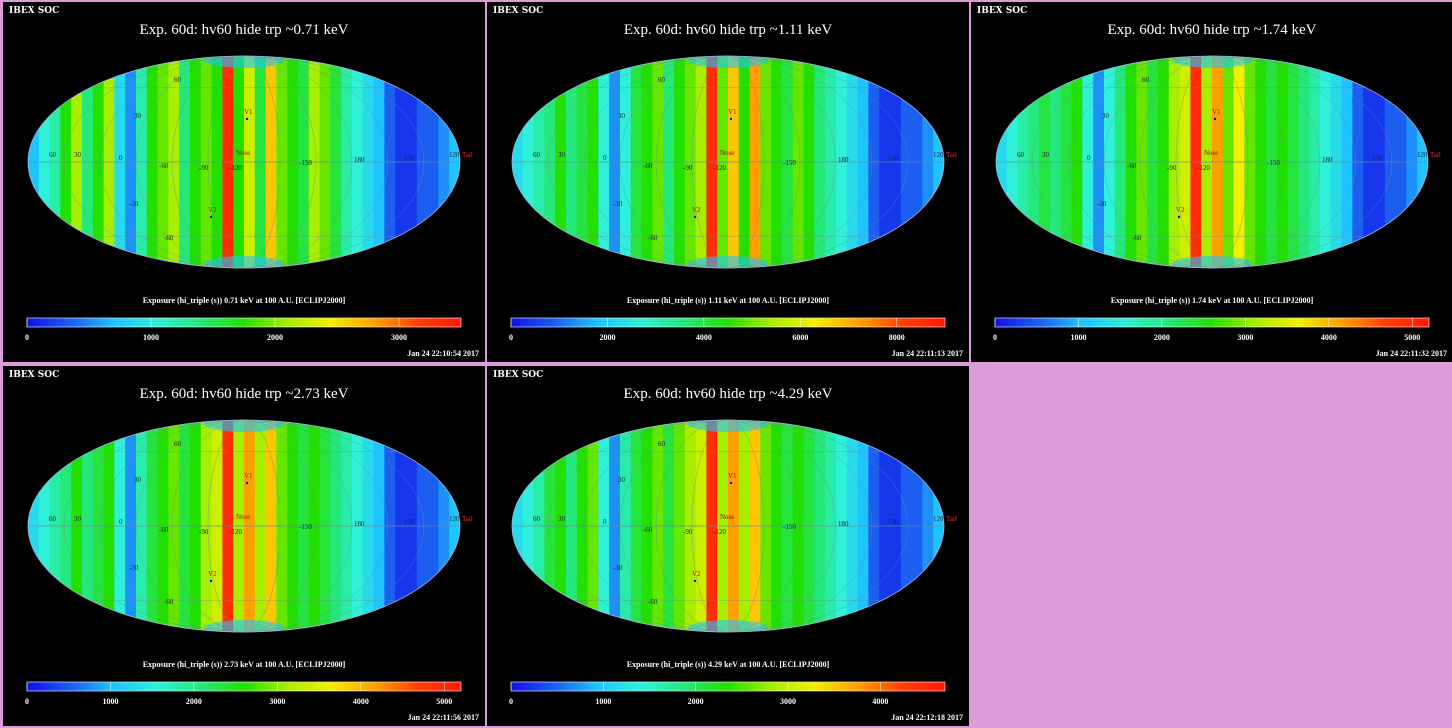 Image resolution: width=1452 pixels, height=728 pixels. Describe the element at coordinates (244, 394) in the screenshot. I see `panel-title: Exp. 60d: hv60 hide trp ~2.73 keV` at that location.